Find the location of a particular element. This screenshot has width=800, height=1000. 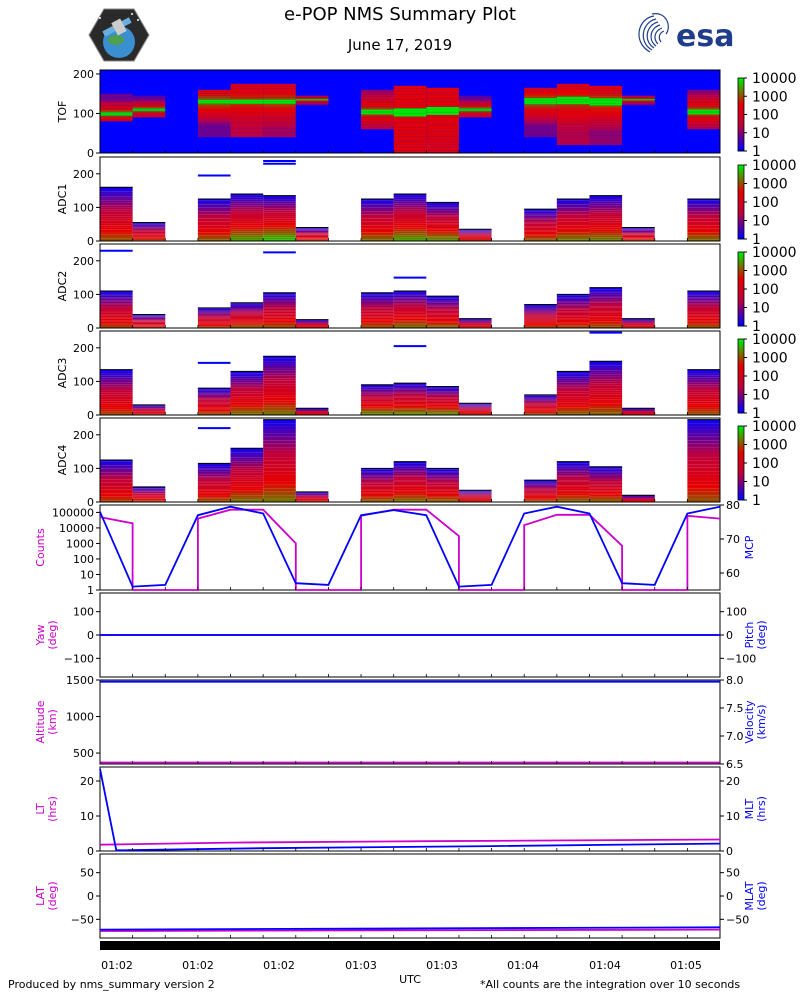

y2-axis-unit: (km/s) is located at coordinates (761, 721).